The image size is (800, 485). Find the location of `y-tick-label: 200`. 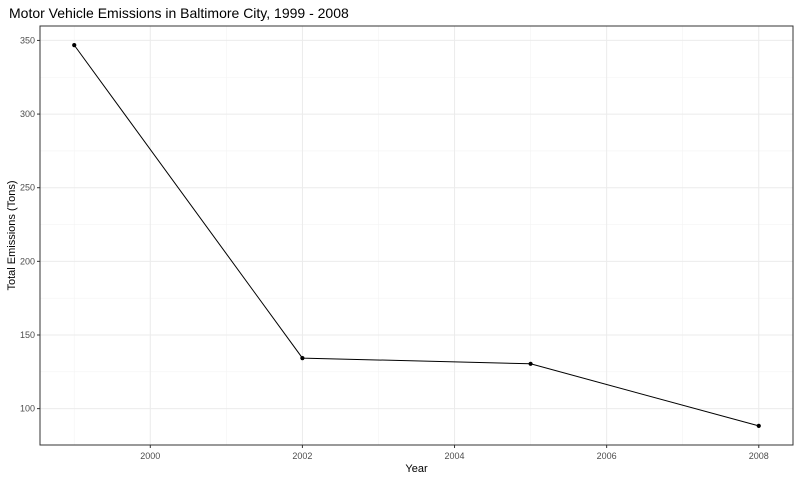

y-tick-label: 200 is located at coordinates (27, 261).